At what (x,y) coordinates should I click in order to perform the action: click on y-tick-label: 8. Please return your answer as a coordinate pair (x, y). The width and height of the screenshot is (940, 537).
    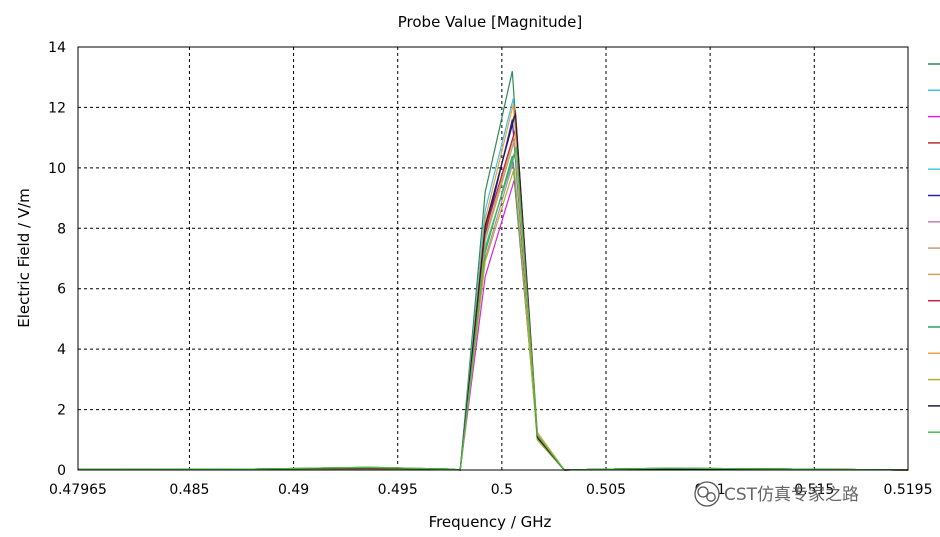
    Looking at the image, I should click on (61, 229).